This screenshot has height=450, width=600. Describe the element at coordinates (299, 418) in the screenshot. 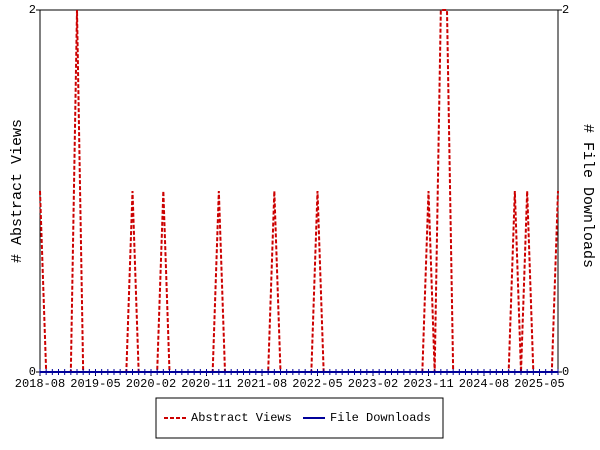

I see `legend-box` at that location.